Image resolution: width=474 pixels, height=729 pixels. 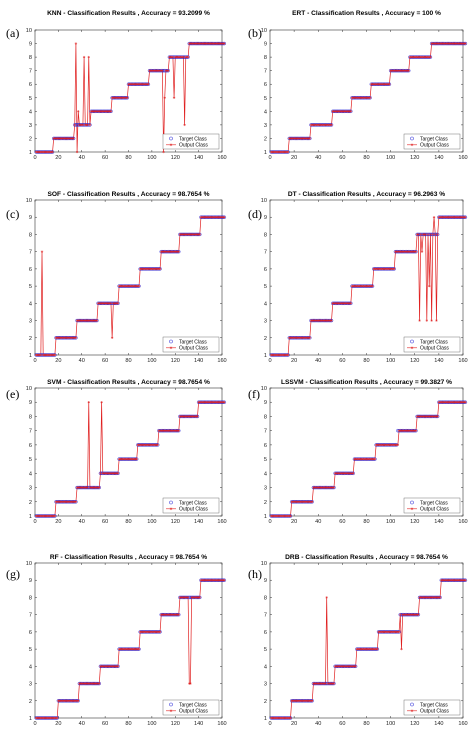 What do you see at coordinates (265, 650) in the screenshot?
I see `y-tick-label: 5` at bounding box center [265, 650].